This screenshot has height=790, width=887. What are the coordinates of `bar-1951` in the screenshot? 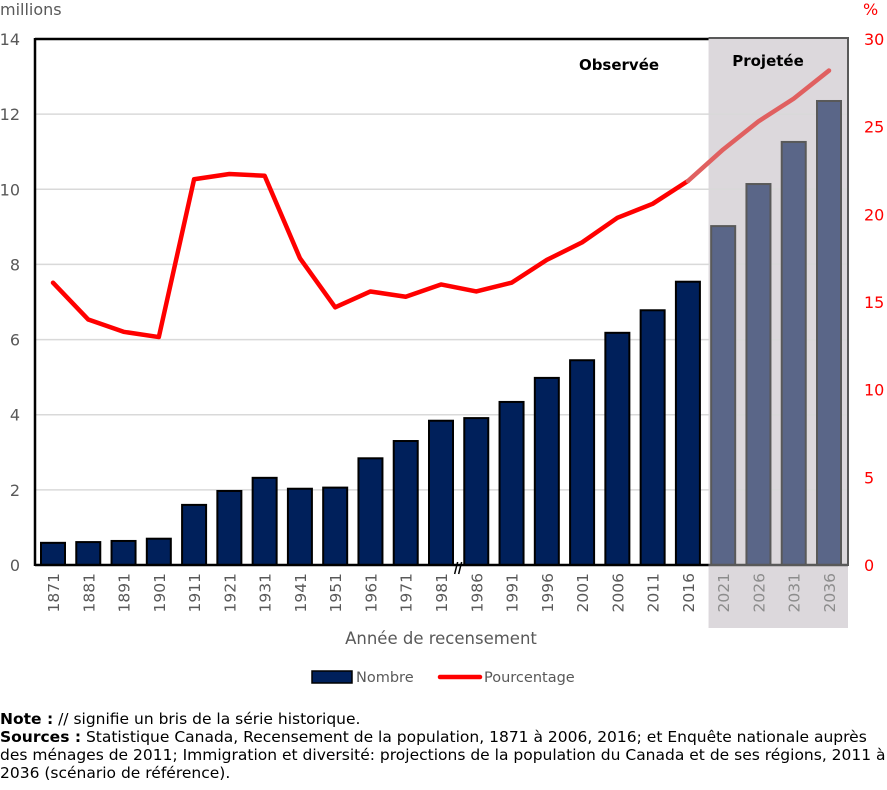 It's located at (335, 526).